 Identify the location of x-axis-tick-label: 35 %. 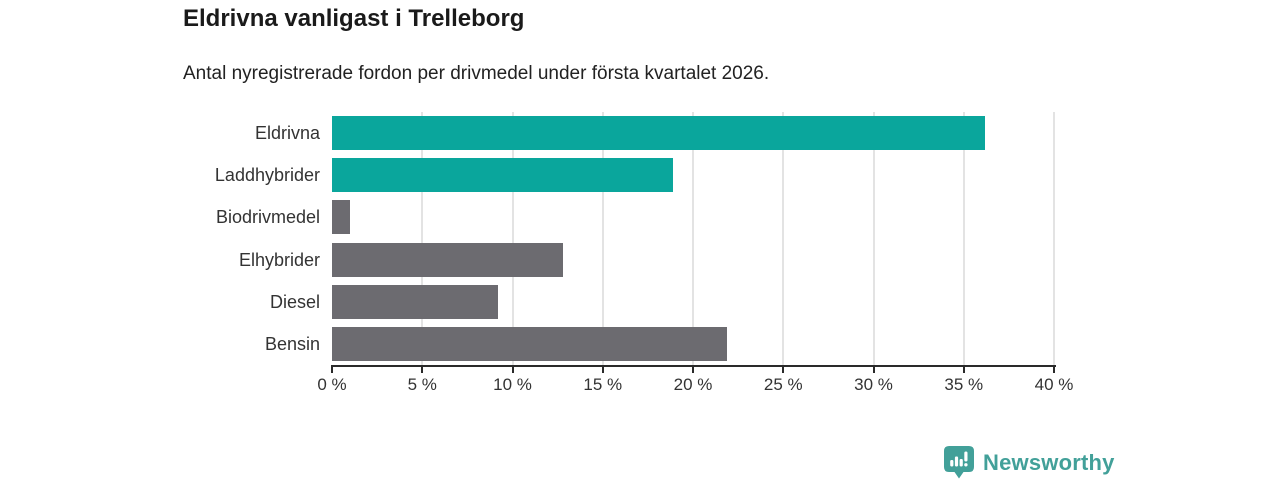
(964, 384).